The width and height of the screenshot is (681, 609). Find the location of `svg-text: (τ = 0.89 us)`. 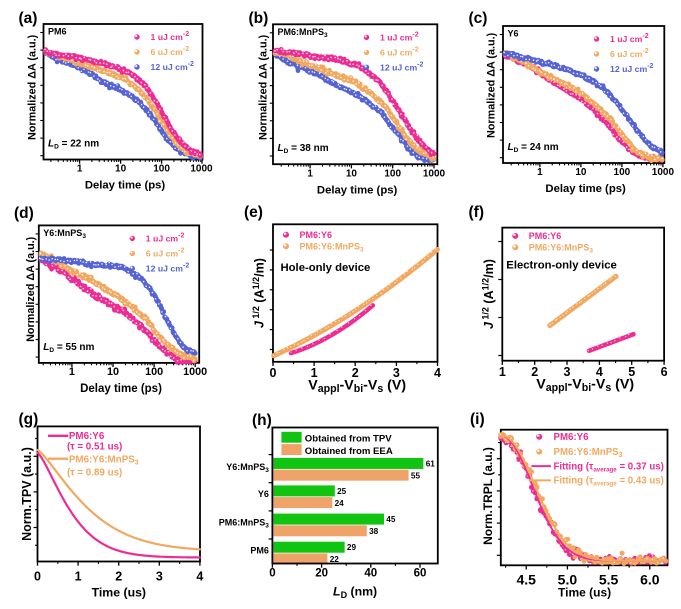

svg-text: (τ = 0.89 us) is located at coordinates (94, 473).